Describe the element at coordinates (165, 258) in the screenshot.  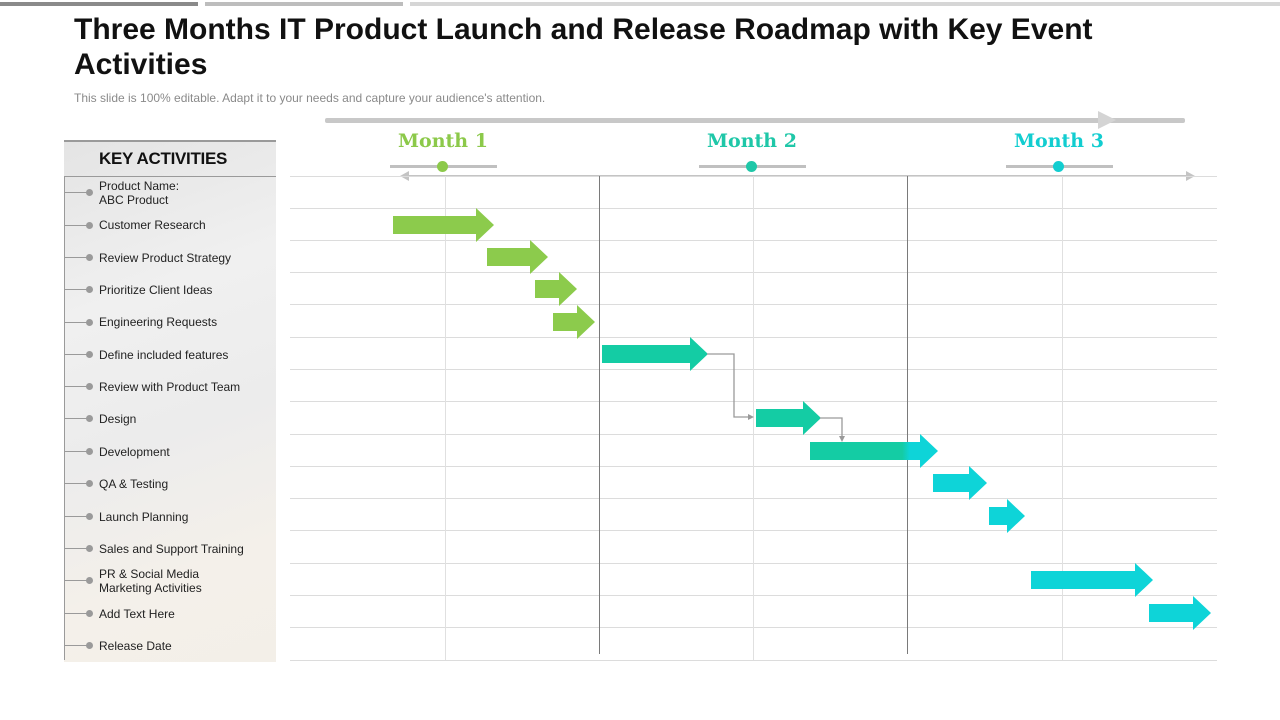
I see `activity-label: Review Product Strategy` at that location.